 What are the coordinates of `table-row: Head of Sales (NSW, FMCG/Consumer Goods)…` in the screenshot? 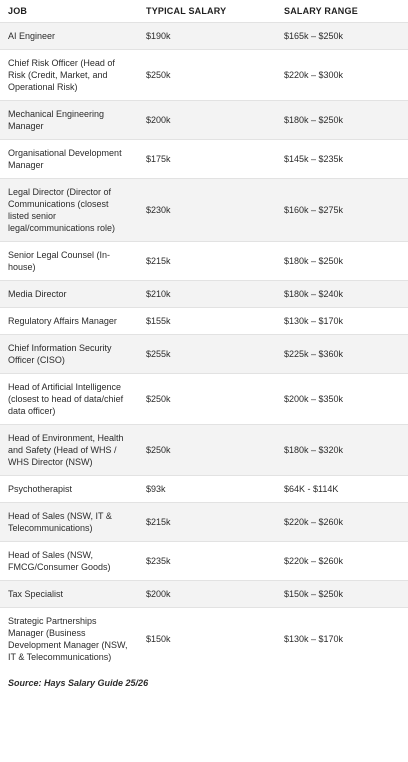 It's located at (204, 561).